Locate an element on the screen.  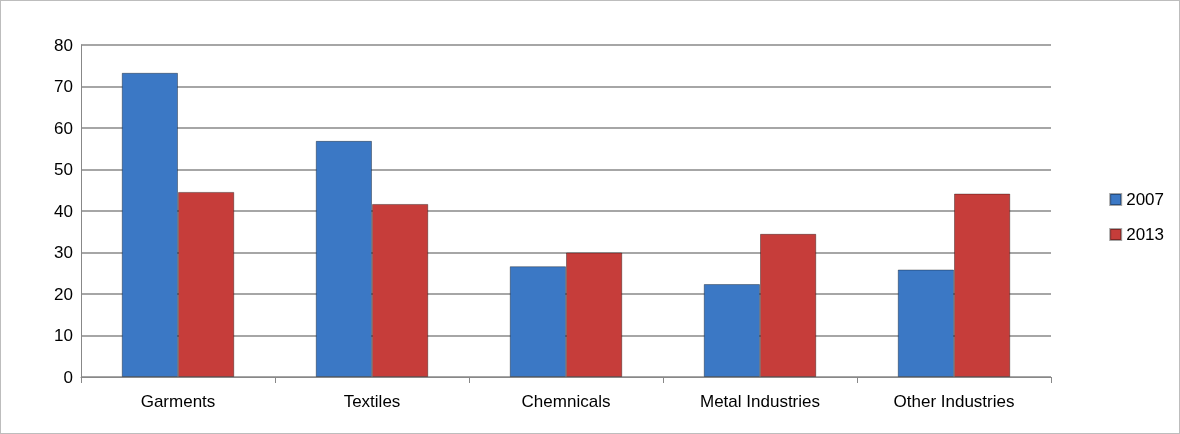
y-tick-label: 70 is located at coordinates (63, 86).